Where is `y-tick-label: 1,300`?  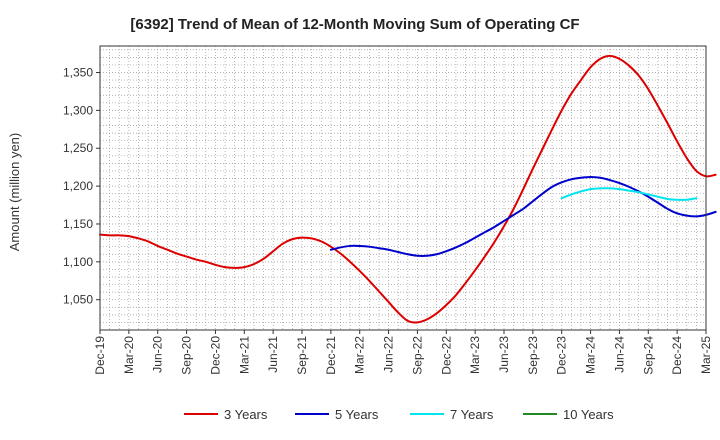 y-tick-label: 1,300 is located at coordinates (78, 110).